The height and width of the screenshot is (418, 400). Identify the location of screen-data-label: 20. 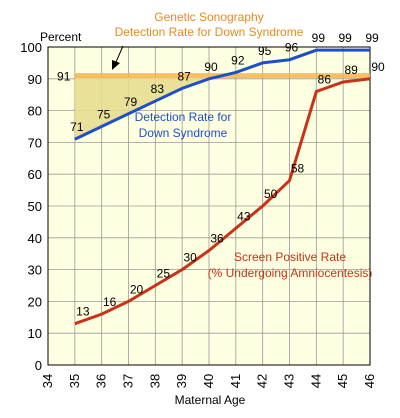
(137, 289).